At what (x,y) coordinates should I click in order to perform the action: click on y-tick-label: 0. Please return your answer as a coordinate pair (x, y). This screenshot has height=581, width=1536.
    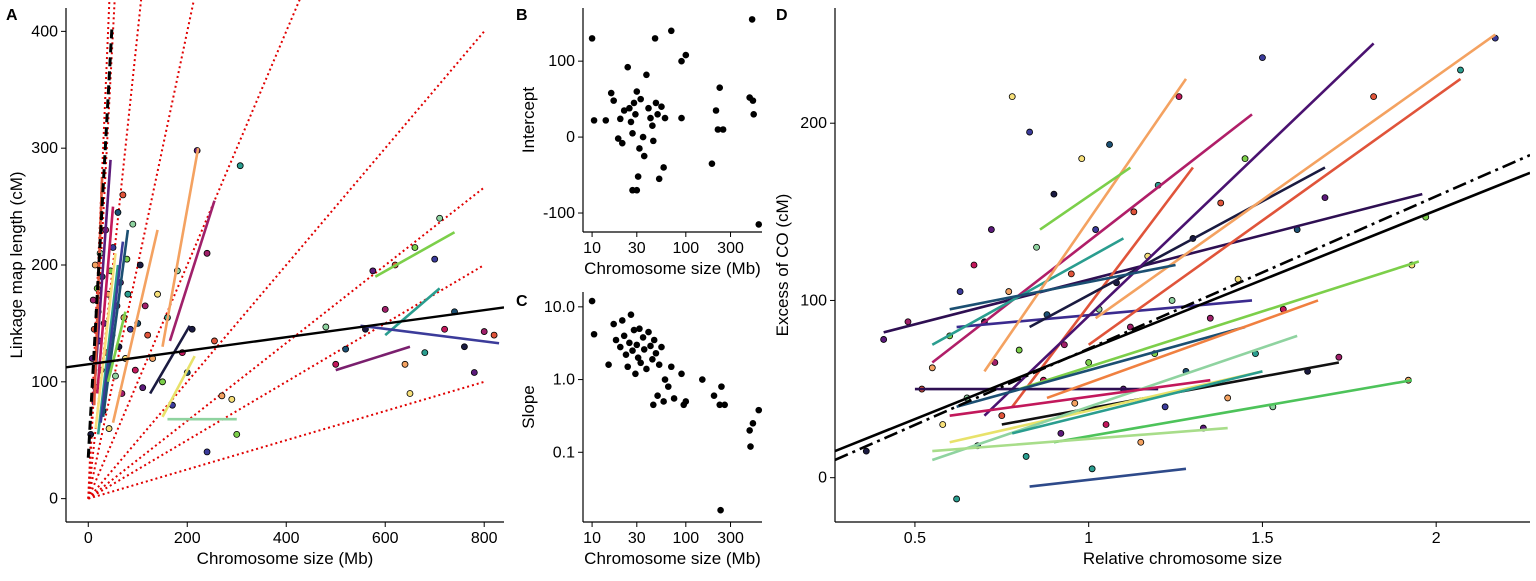
    Looking at the image, I should click on (570, 137).